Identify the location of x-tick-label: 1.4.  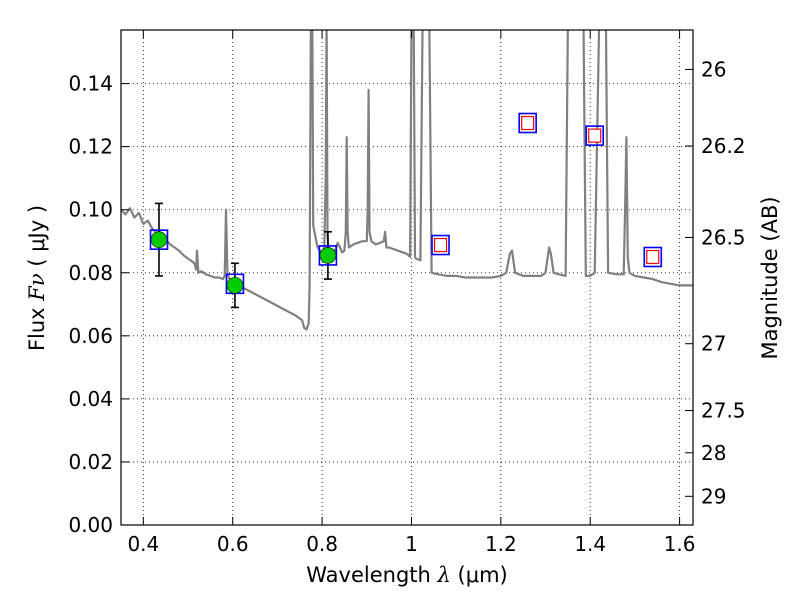
(590, 544).